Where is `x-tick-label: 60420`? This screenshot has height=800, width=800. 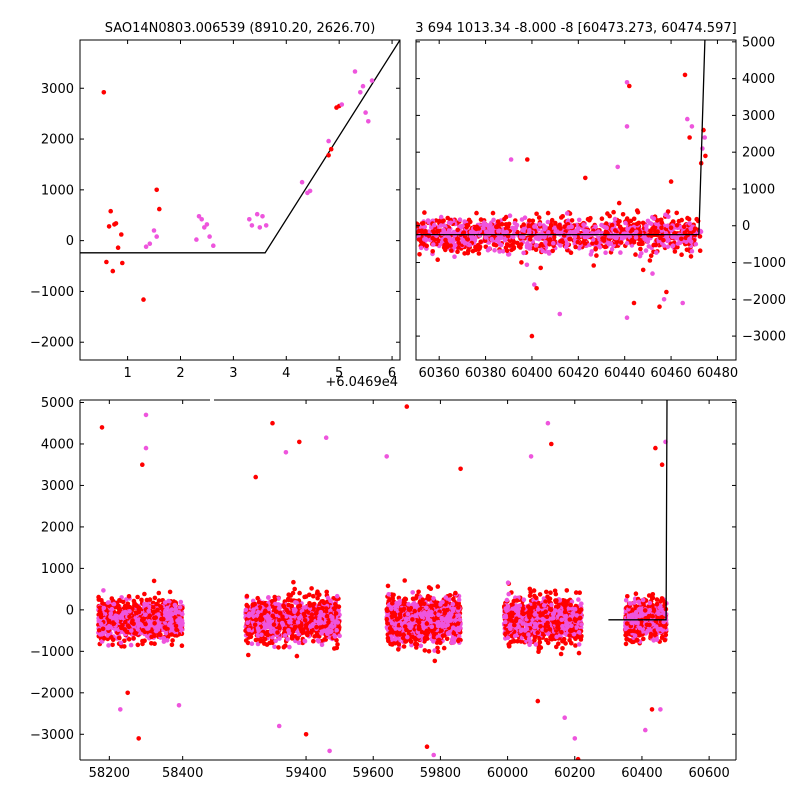
x-tick-label: 60420 is located at coordinates (578, 373).